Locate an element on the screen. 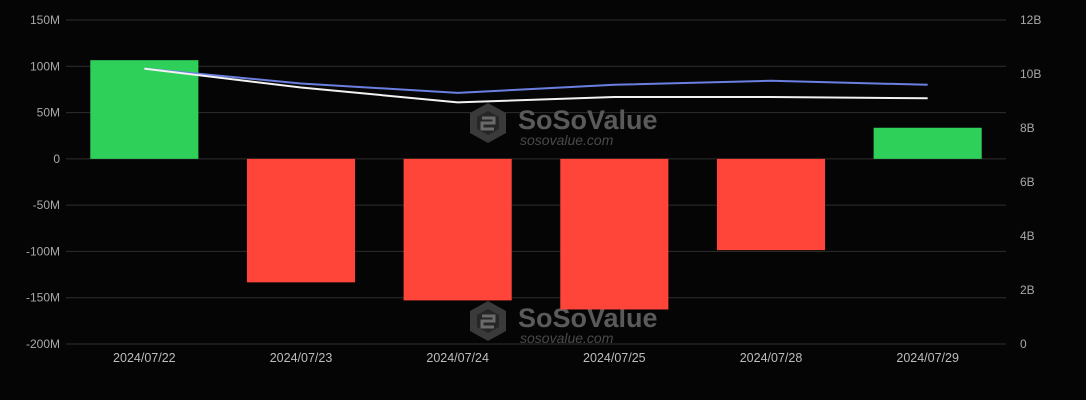 Image resolution: width=1086 pixels, height=400 pixels. x-tick-label: 2024/07/24 is located at coordinates (457, 358).